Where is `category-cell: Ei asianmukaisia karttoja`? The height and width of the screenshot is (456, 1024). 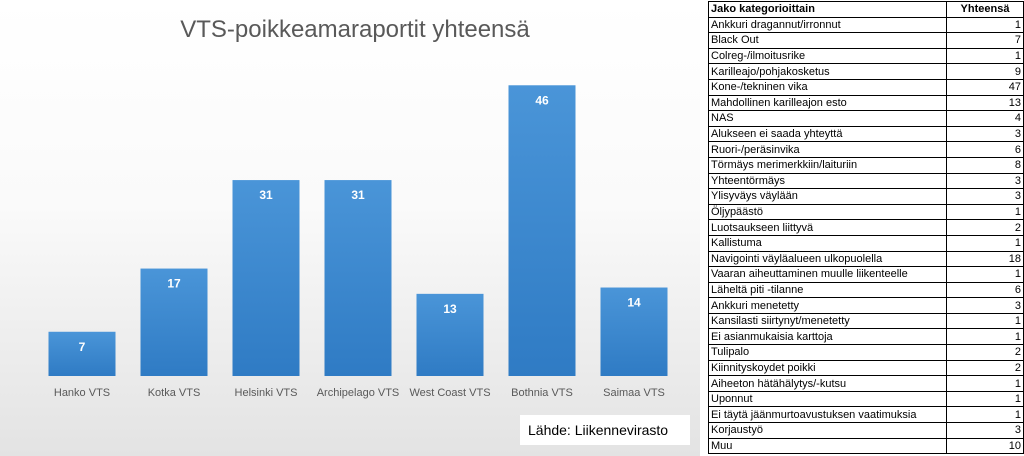
category-cell: Ei asianmukaisia karttoja is located at coordinates (827, 337).